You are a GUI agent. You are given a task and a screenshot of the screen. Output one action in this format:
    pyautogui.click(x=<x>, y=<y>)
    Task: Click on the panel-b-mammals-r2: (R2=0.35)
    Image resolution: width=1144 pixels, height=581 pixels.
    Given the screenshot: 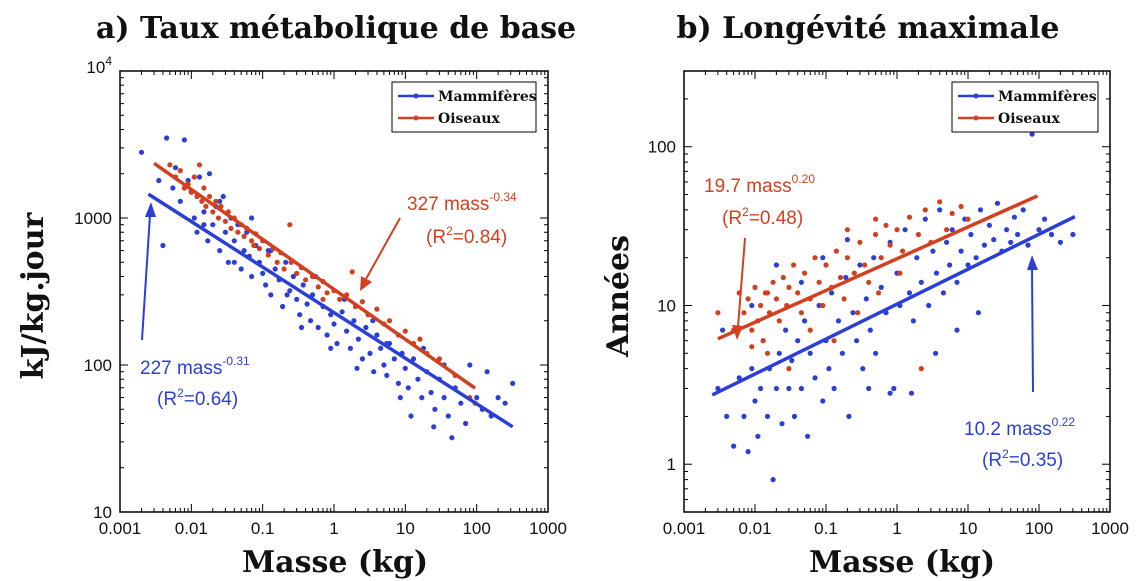 What is the action you would take?
    pyautogui.click(x=1022, y=459)
    